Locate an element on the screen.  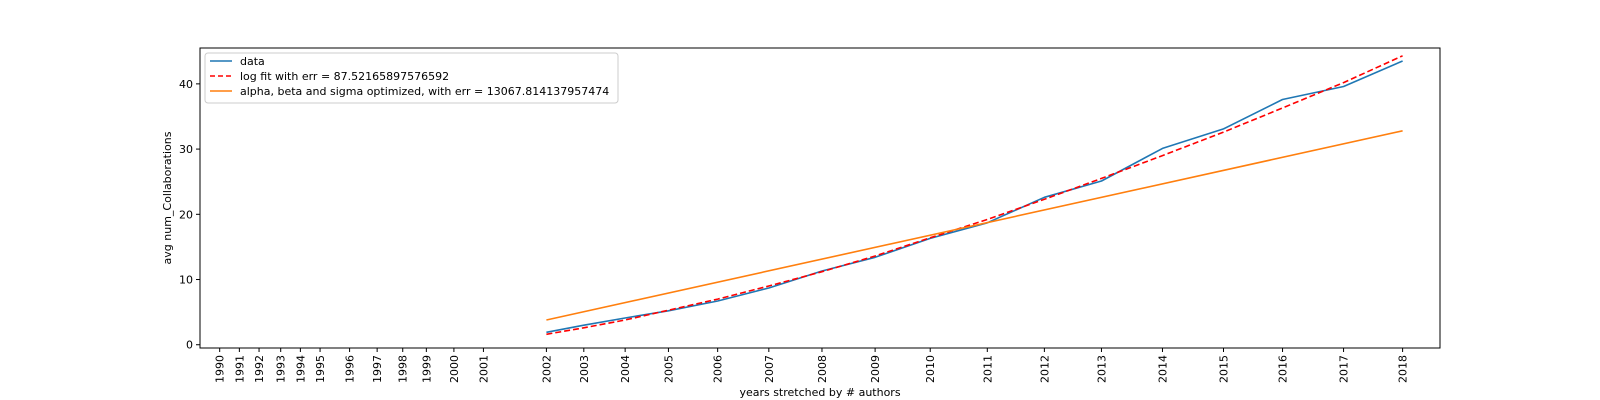
x-tick-label: 1993 is located at coordinates (281, 369).